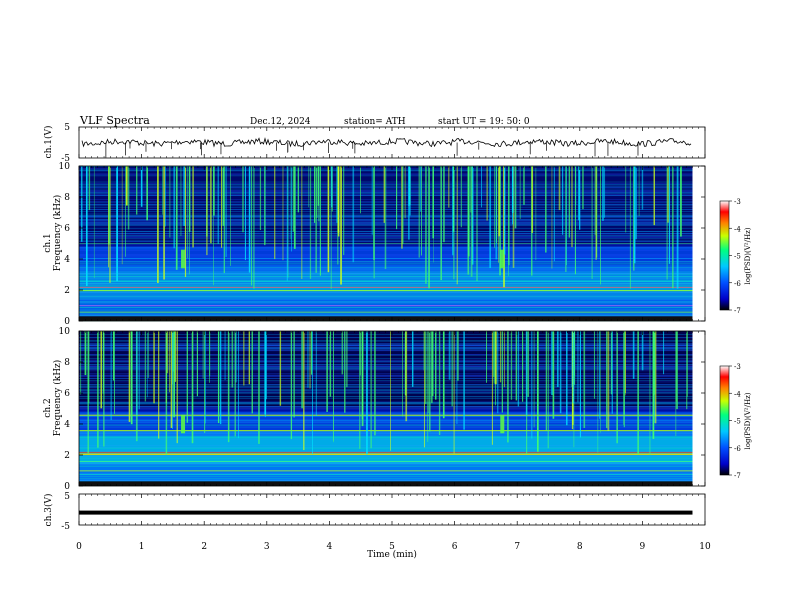 This screenshot has width=792, height=612. Describe the element at coordinates (737, 284) in the screenshot. I see `colorbar-tick-label--6: -6` at that location.